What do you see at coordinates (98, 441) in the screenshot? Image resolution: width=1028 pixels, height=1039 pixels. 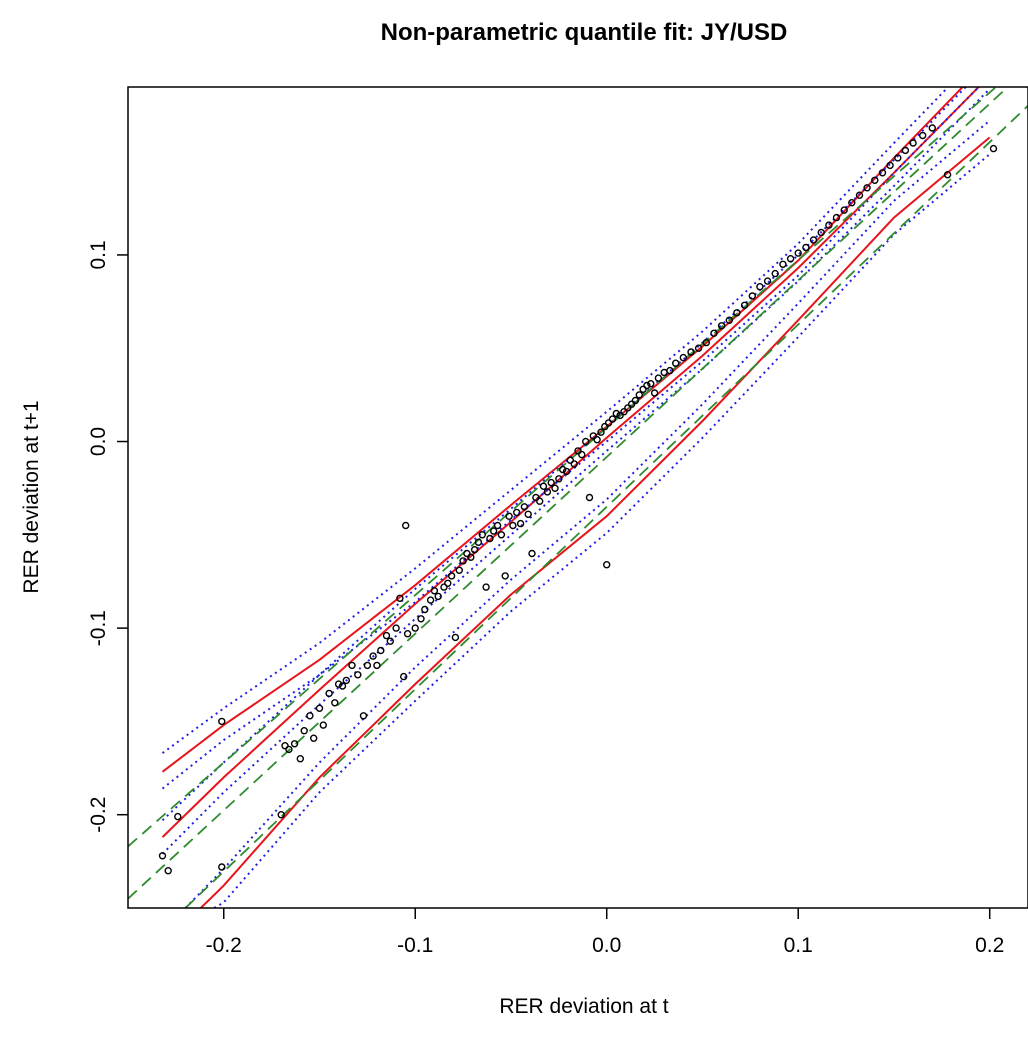 I see `y-tick-label: 0.0` at bounding box center [98, 441].